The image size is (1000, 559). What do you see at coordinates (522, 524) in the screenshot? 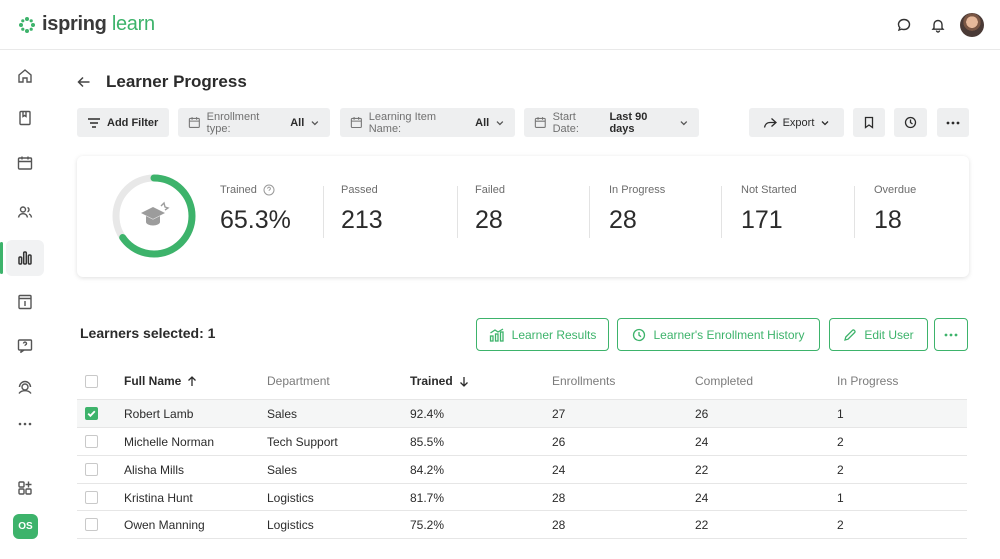
I see `table-row: Owen Manning Logistics 75.2% 28 22 2` at bounding box center [522, 524].